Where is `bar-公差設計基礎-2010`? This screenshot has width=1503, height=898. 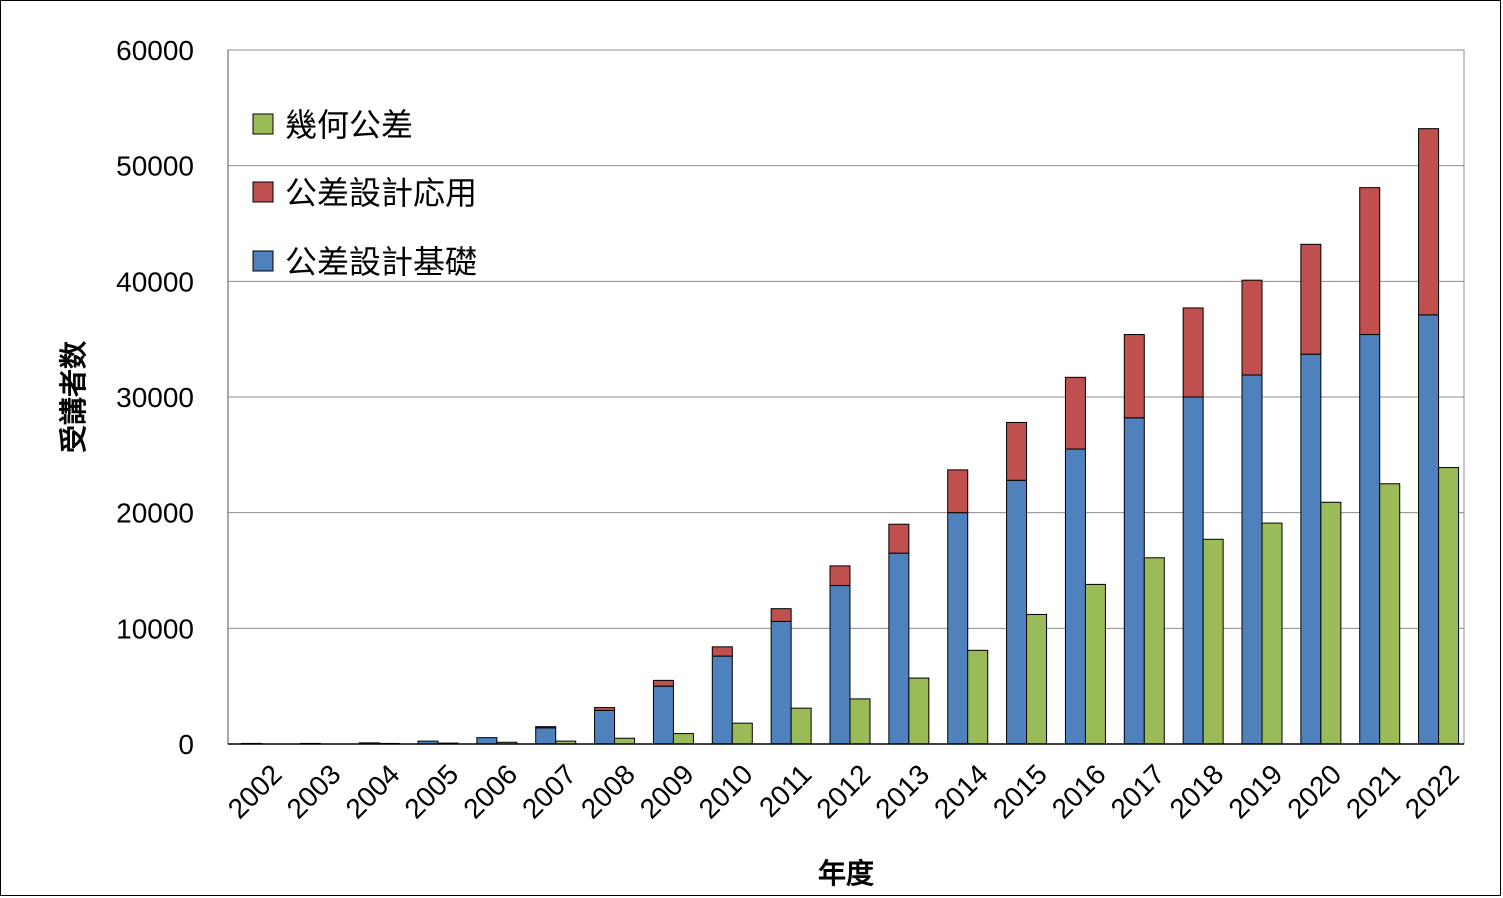
bar-公差設計基礎-2010 is located at coordinates (722, 700).